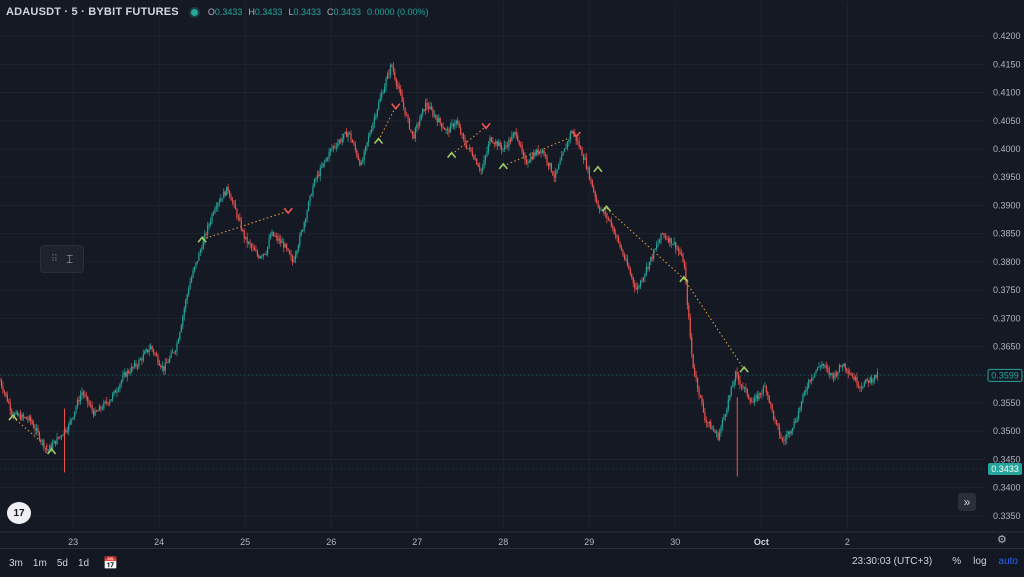 This screenshot has width=1024, height=577. What do you see at coordinates (1007, 347) in the screenshot?
I see `y-tick-label: 0.3650` at bounding box center [1007, 347].